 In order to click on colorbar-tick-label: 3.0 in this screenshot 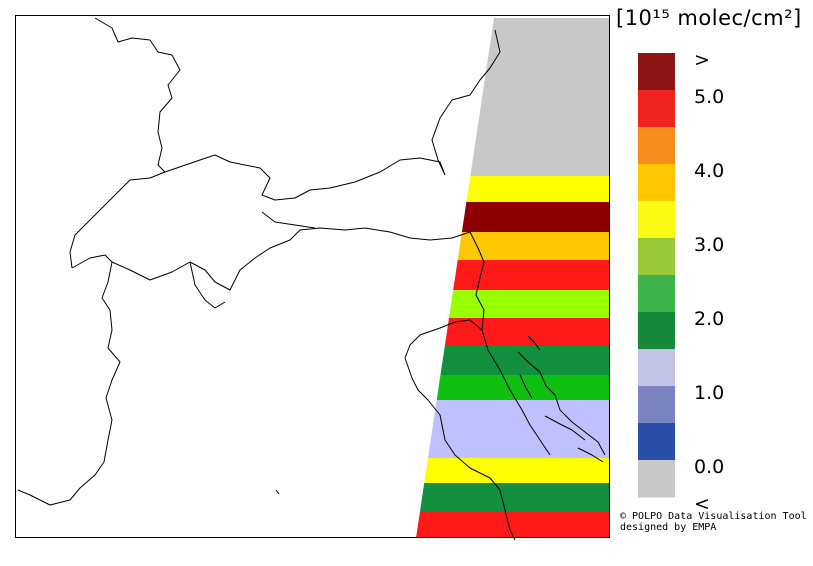, I will do `click(709, 245)`.